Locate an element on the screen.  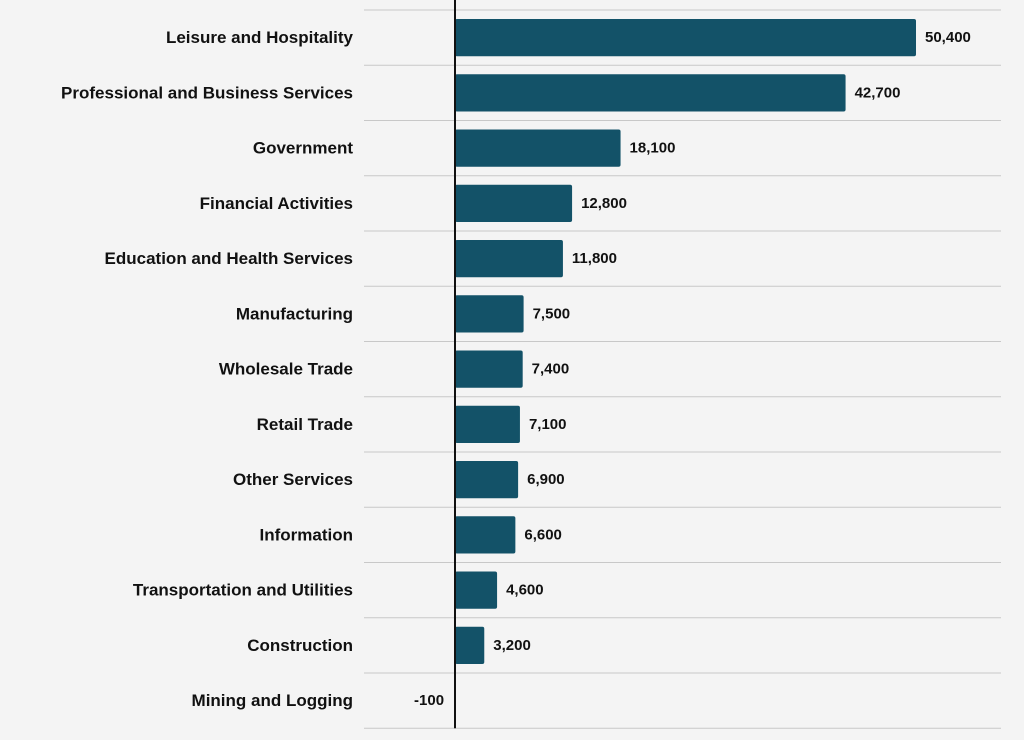
bar-construction is located at coordinates (470, 645).